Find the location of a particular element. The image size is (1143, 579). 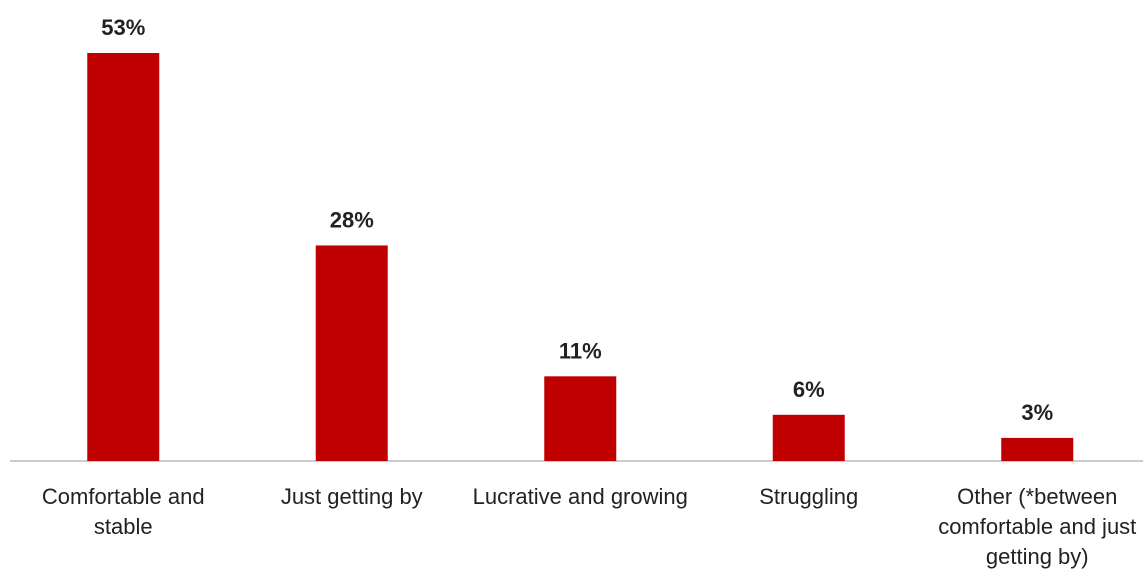

value-label: 53% is located at coordinates (123, 27).